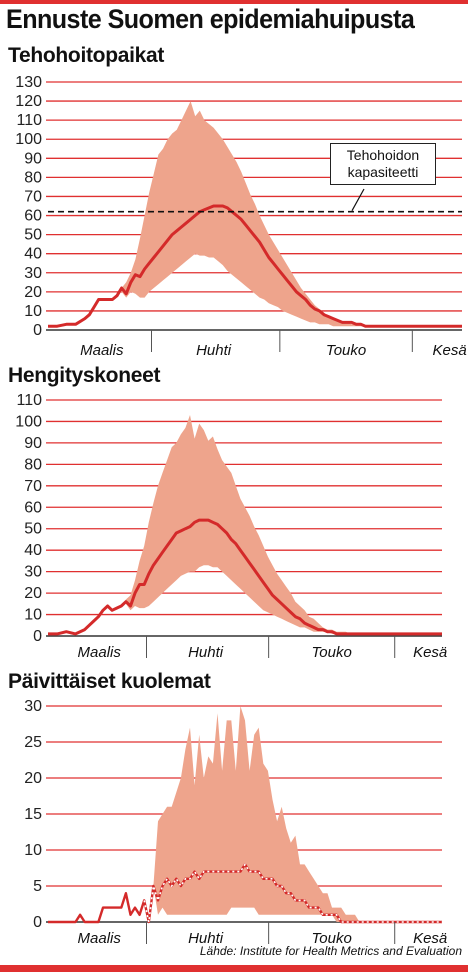 This screenshot has width=468, height=972. What do you see at coordinates (28, 101) in the screenshot?
I see `y-tick-label: 120` at bounding box center [28, 101].